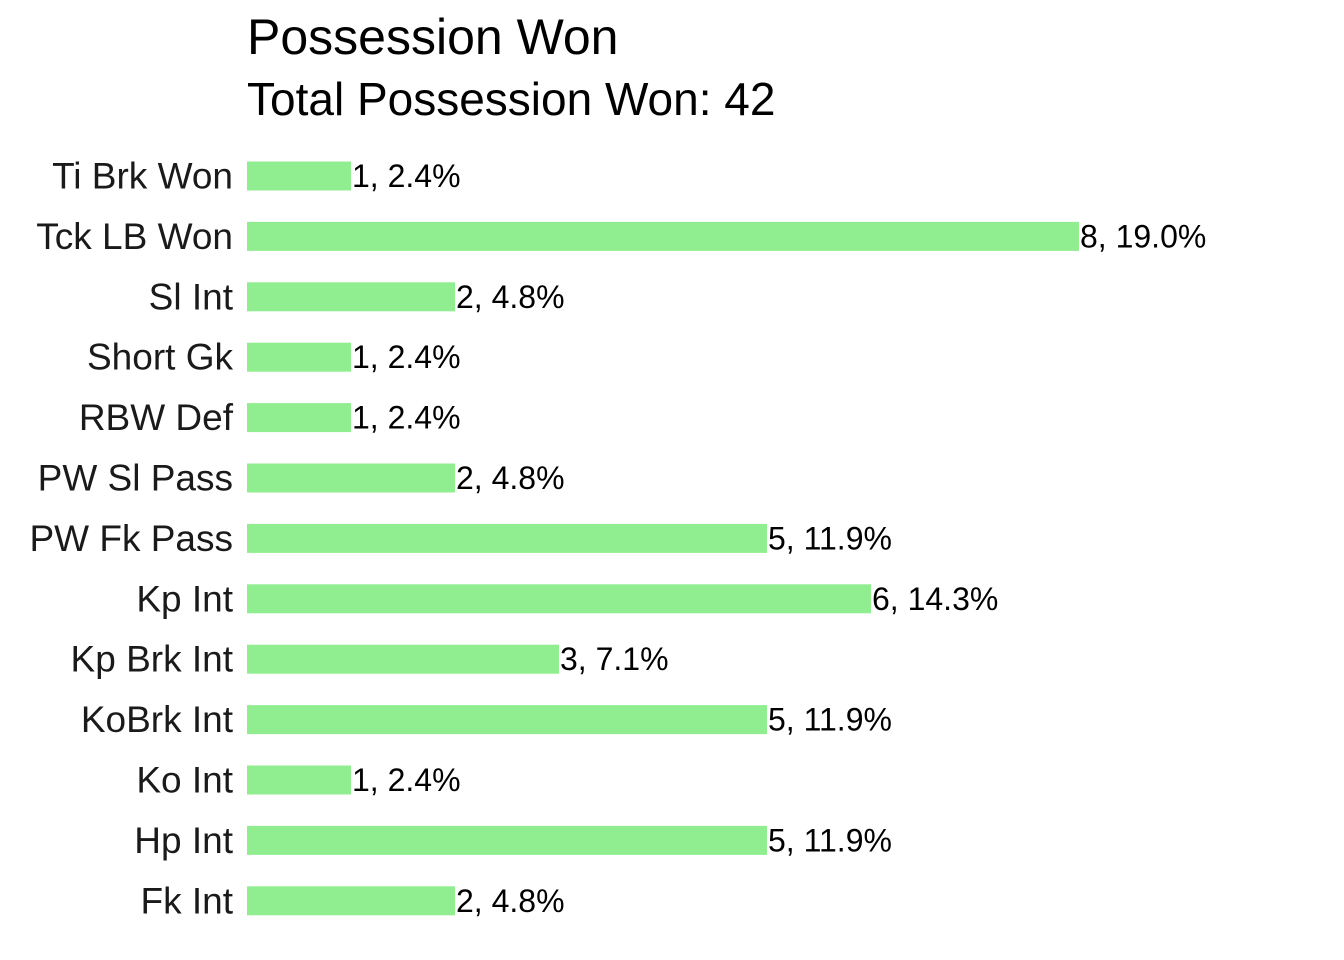 Image resolution: width=1344 pixels, height=960 pixels. What do you see at coordinates (156, 417) in the screenshot?
I see `y-tick-label: RBW Def` at bounding box center [156, 417].